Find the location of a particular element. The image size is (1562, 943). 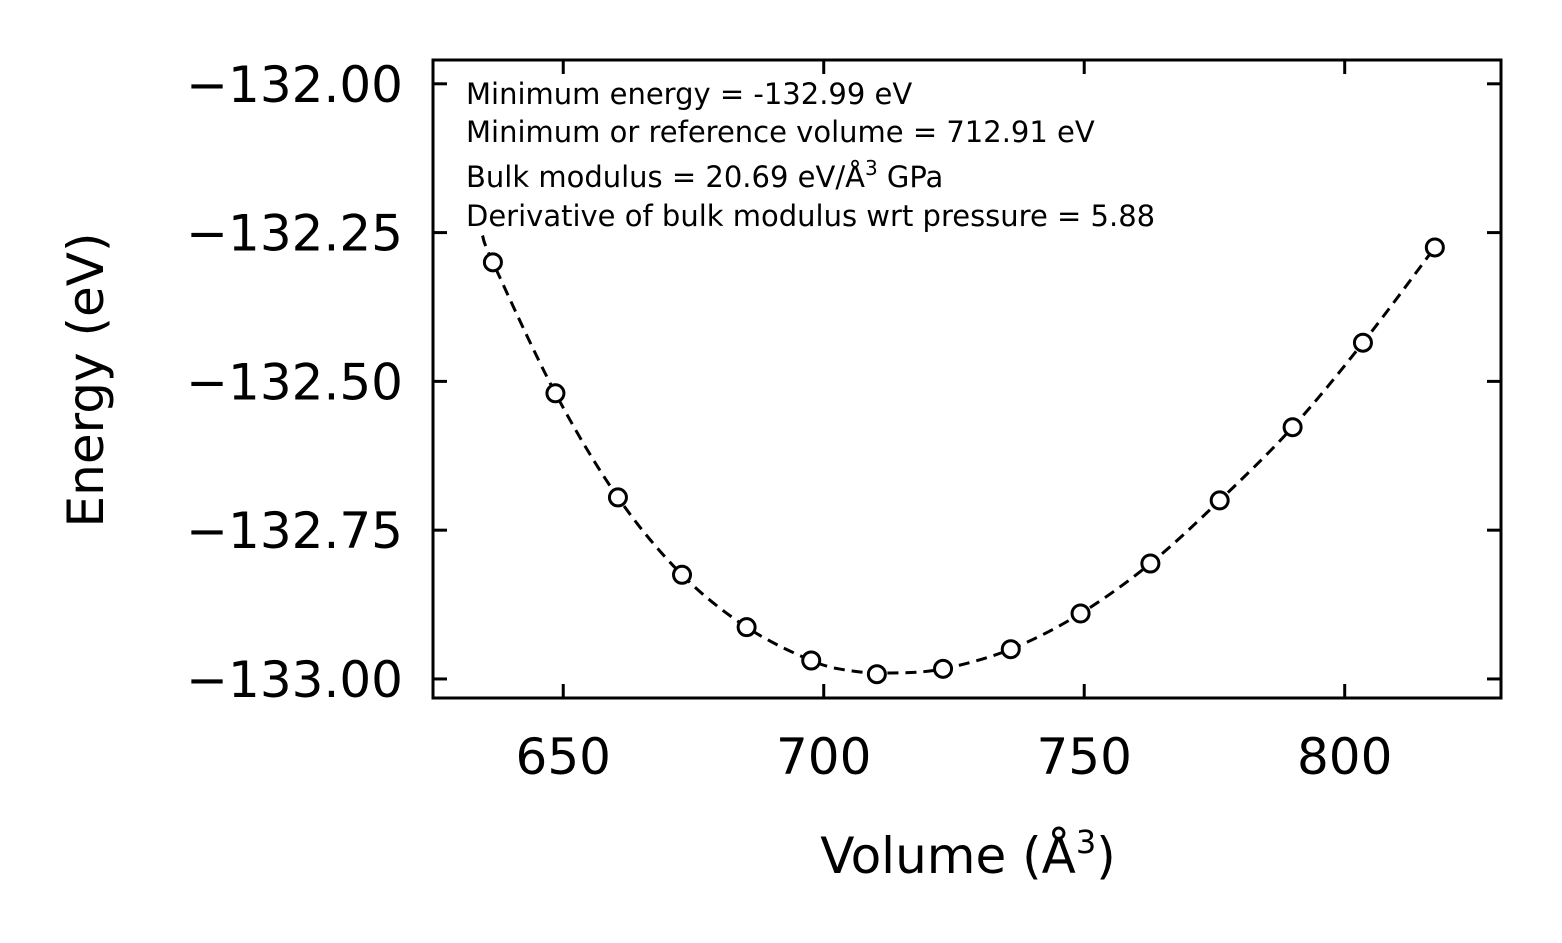

annotation-bulk-modulus: Bulk modulus = 20.69 eV/Å3 GPa is located at coordinates (704, 175).